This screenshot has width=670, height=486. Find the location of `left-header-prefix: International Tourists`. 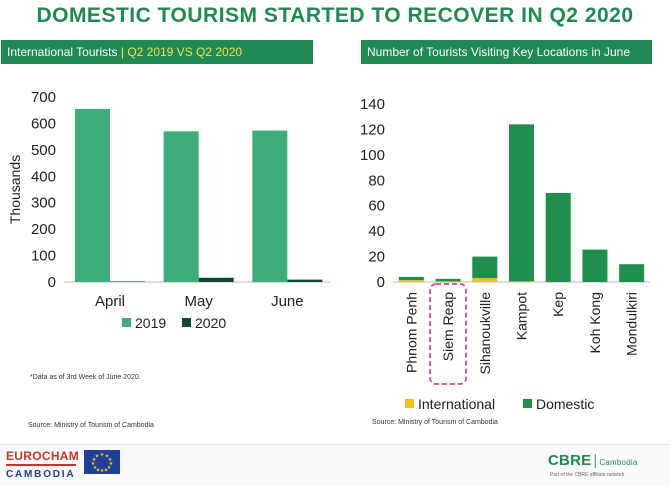

left-header-prefix: International Tourists is located at coordinates (62, 52).